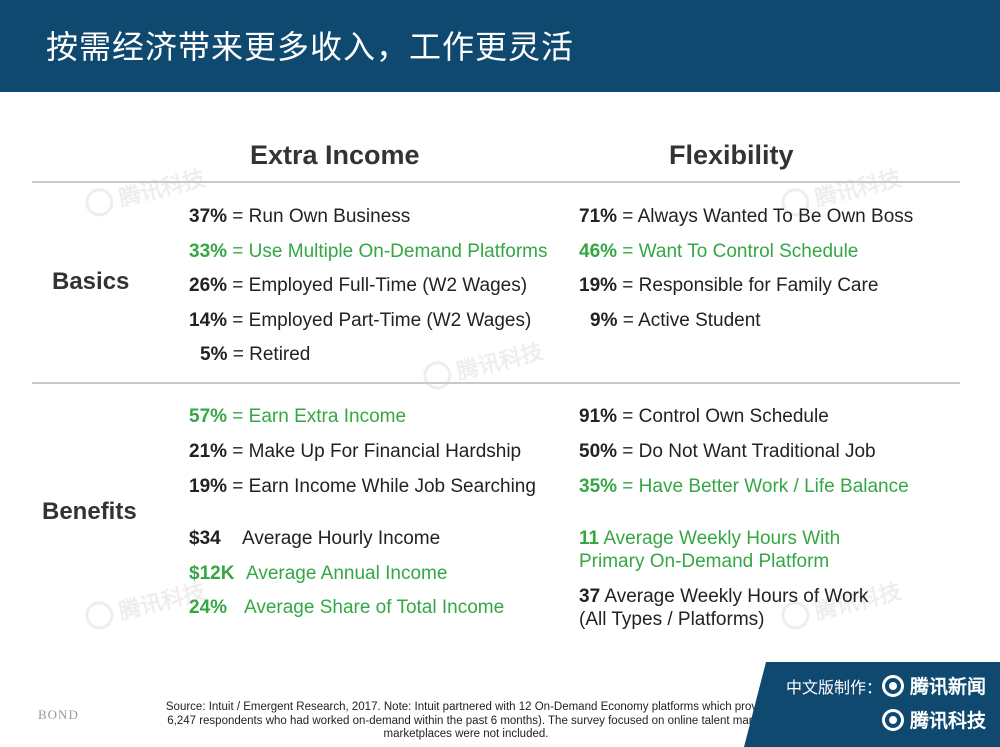 The image size is (1000, 747). Describe the element at coordinates (347, 573) in the screenshot. I see `stat-label: Average Annual Income` at that location.